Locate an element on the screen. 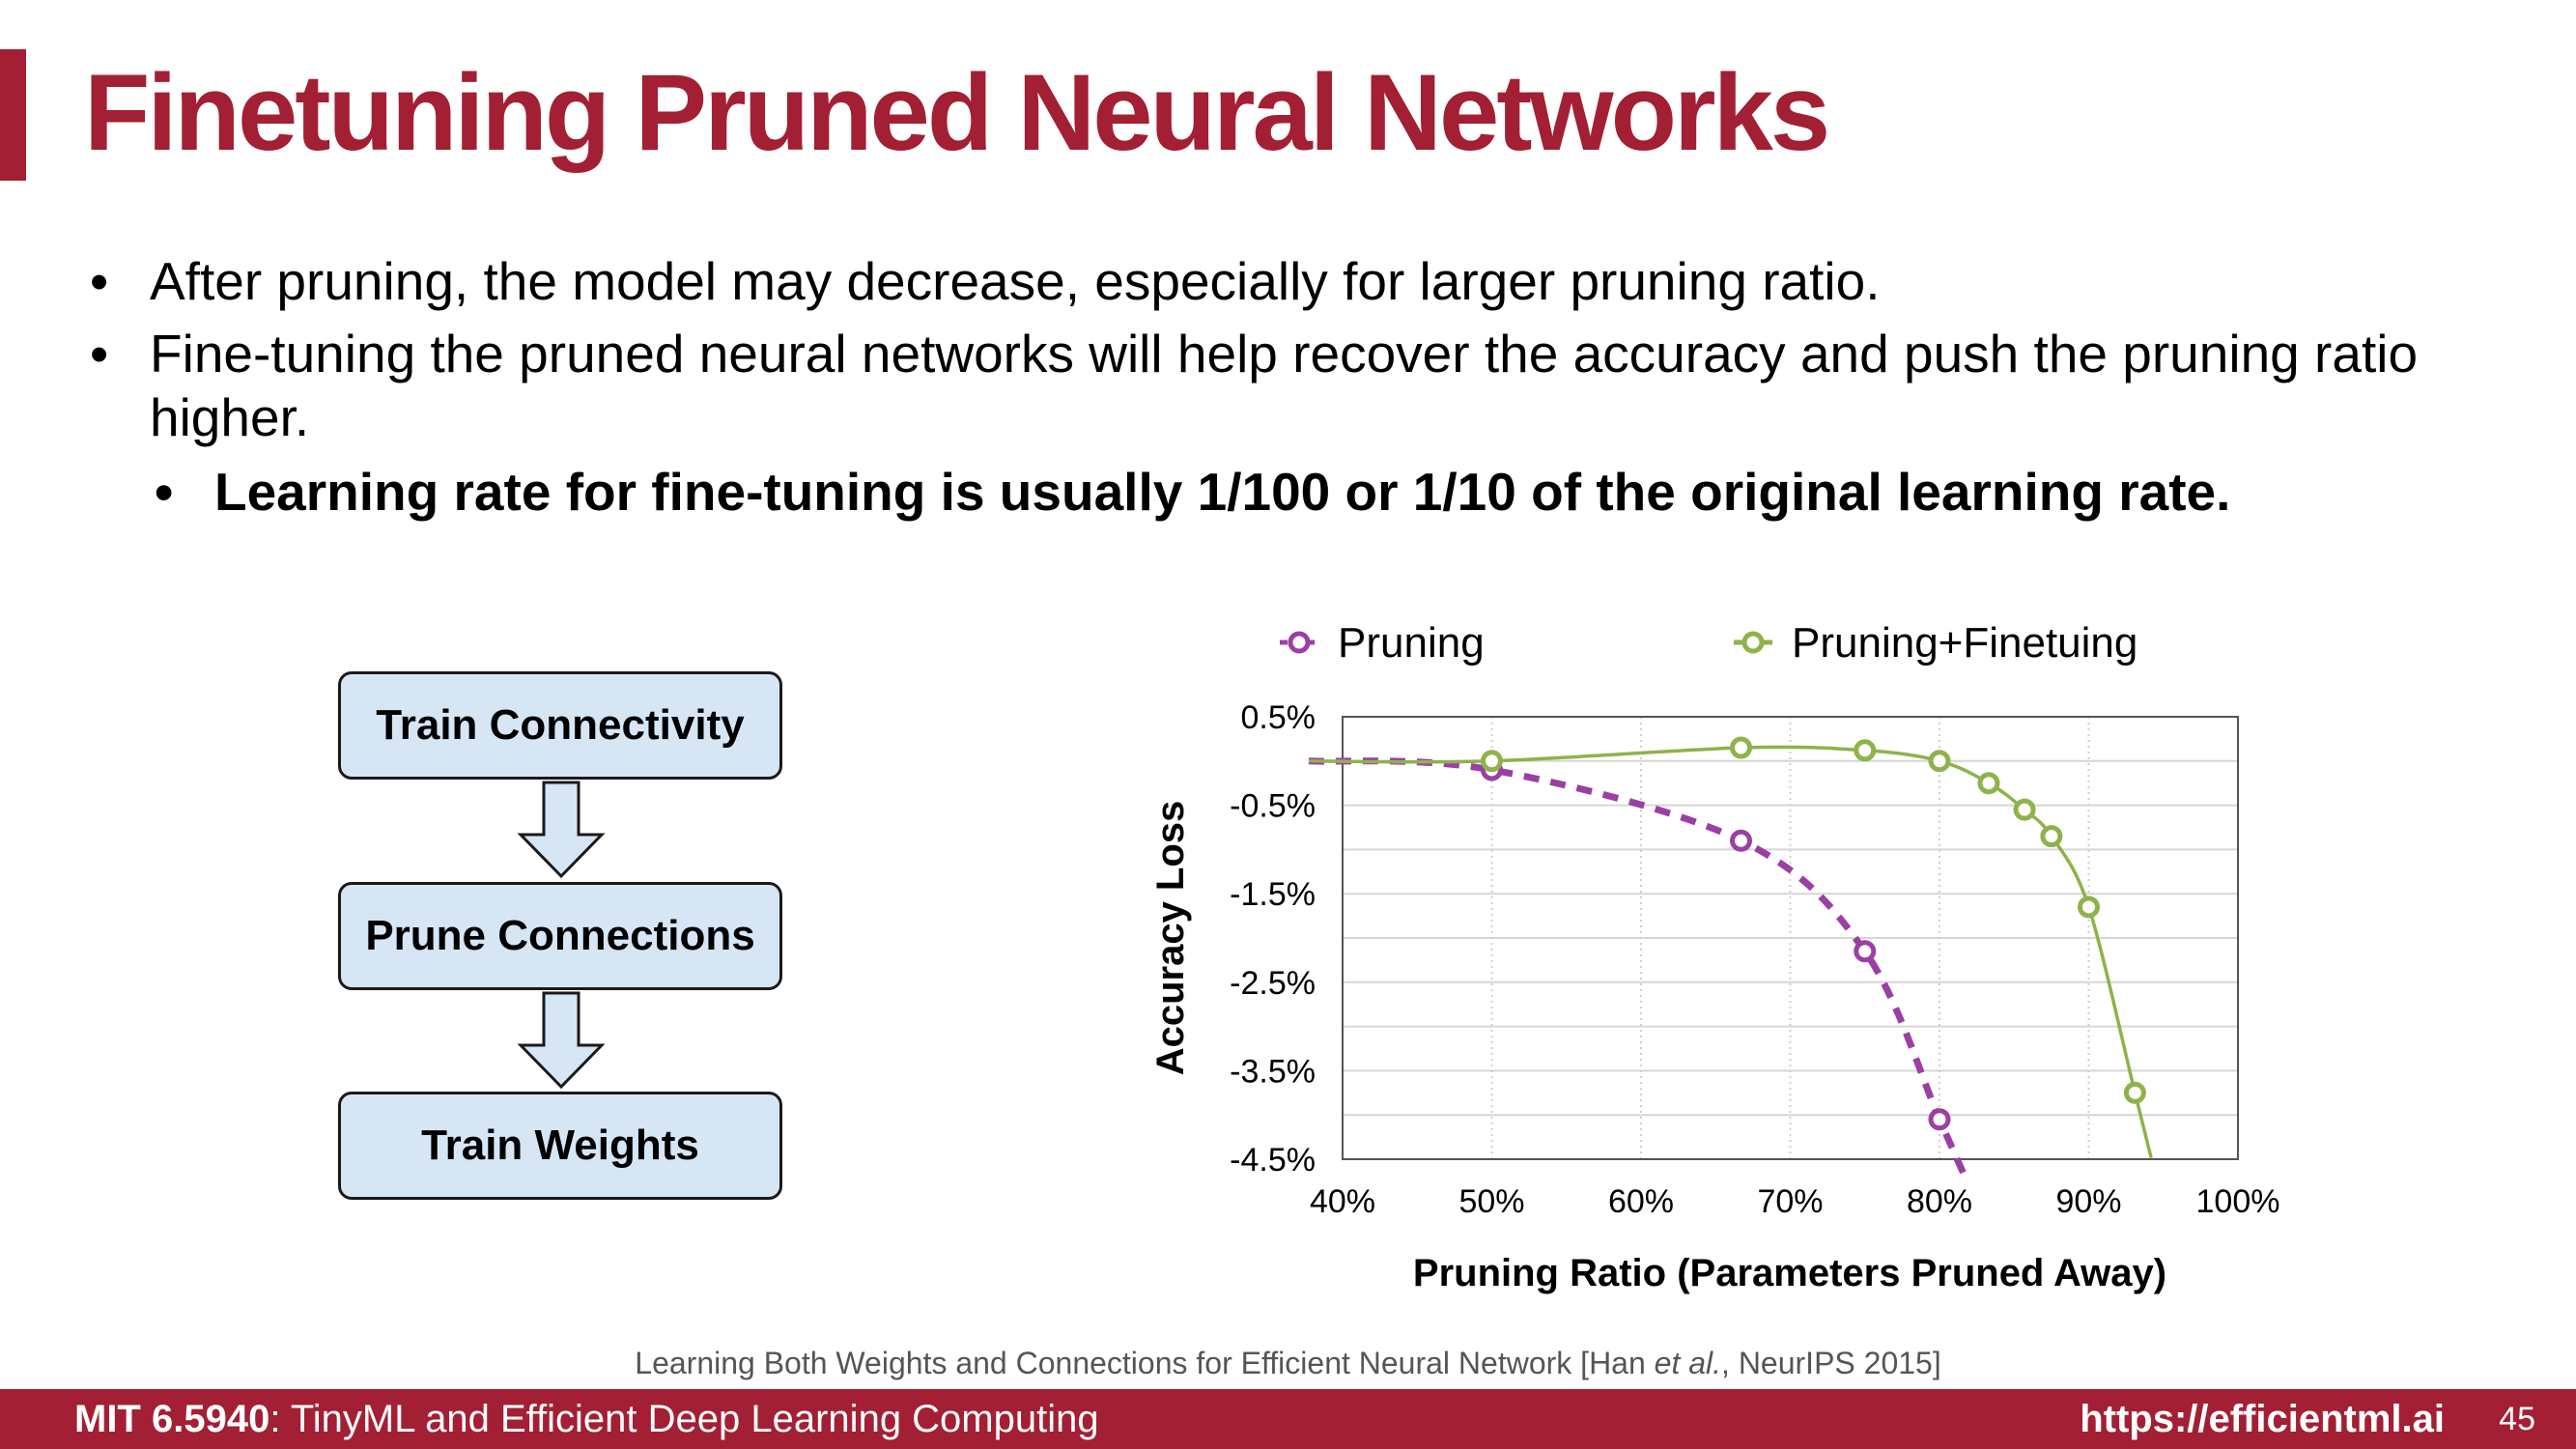 This screenshot has width=2576, height=1449. page-number: 45 is located at coordinates (2517, 1419).